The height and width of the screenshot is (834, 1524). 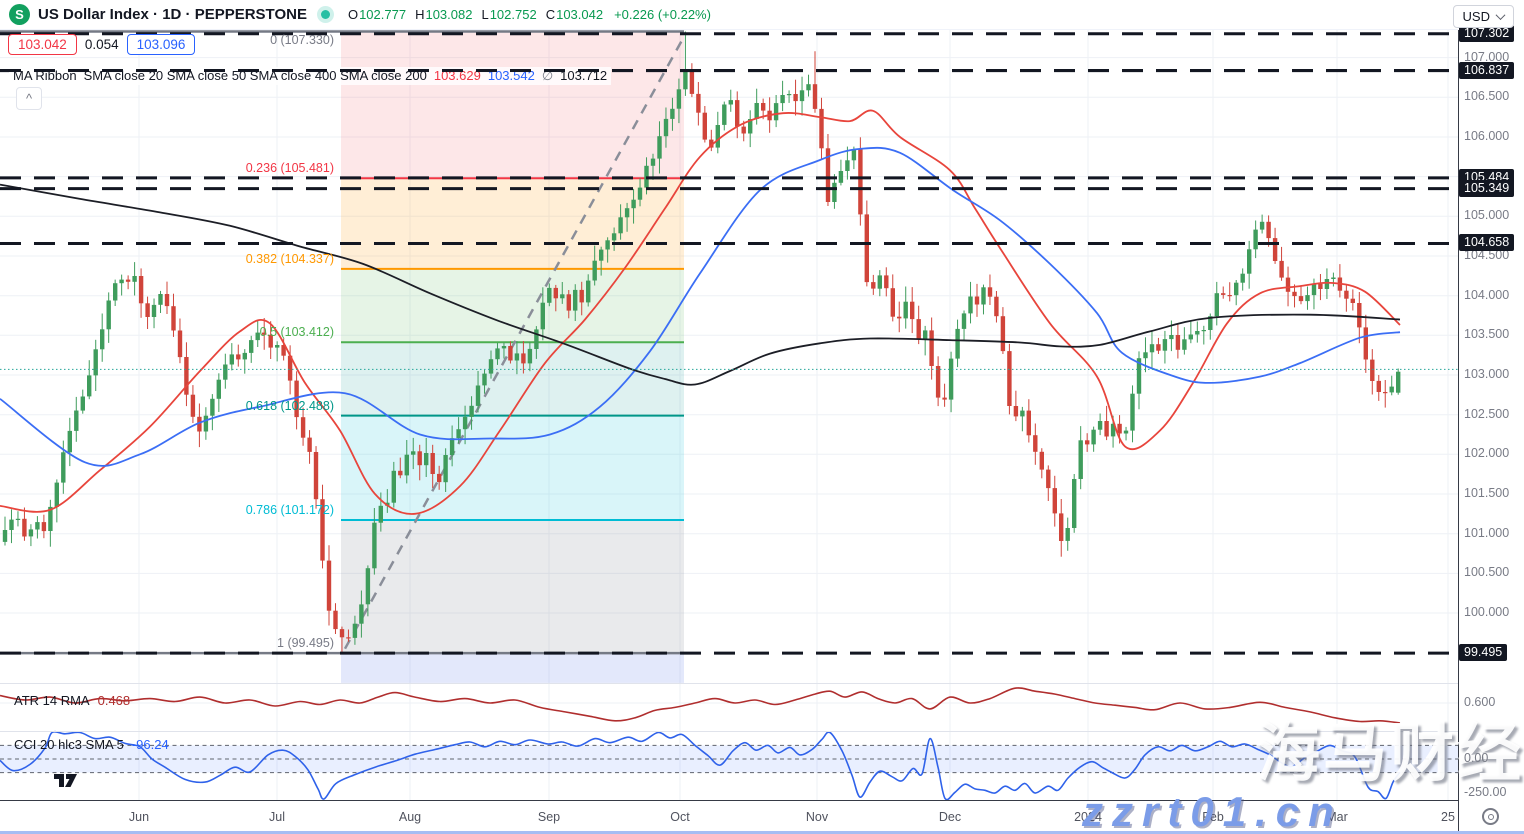 I want to click on collapse-indicator-button: ^, so click(x=29, y=98).